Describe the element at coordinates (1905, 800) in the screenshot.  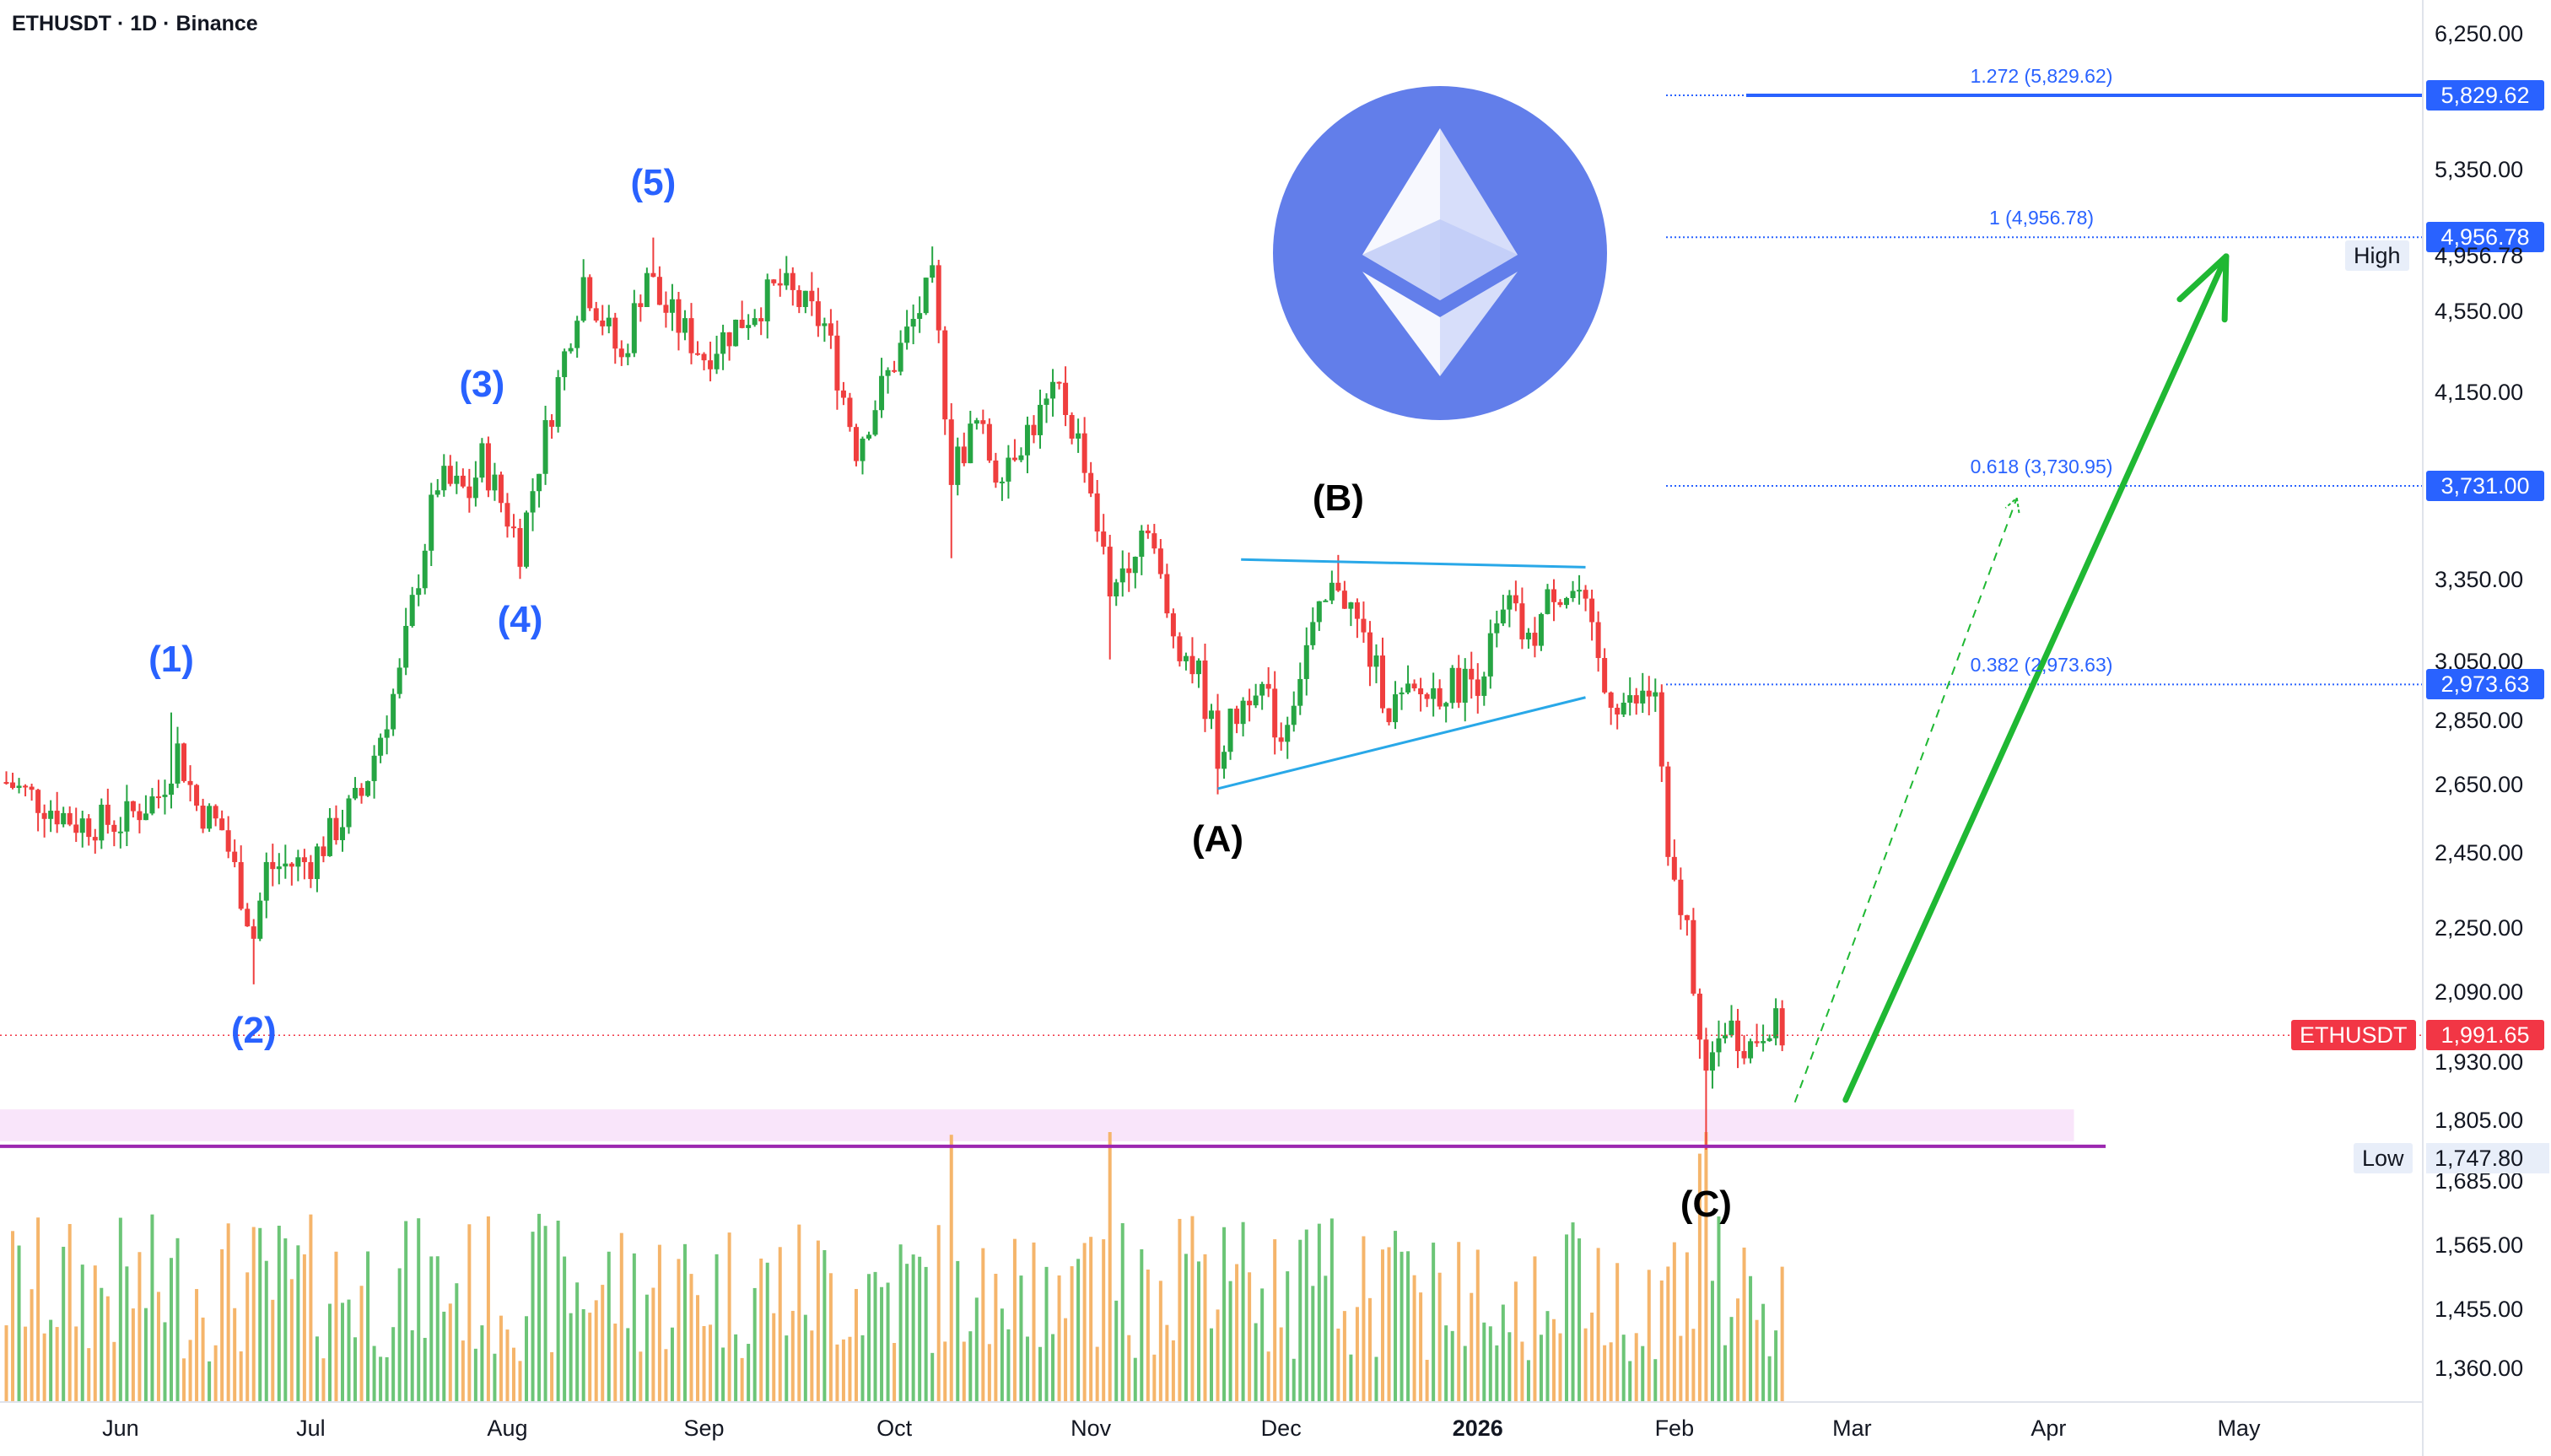
I see `projection-arrow-dashed` at that location.